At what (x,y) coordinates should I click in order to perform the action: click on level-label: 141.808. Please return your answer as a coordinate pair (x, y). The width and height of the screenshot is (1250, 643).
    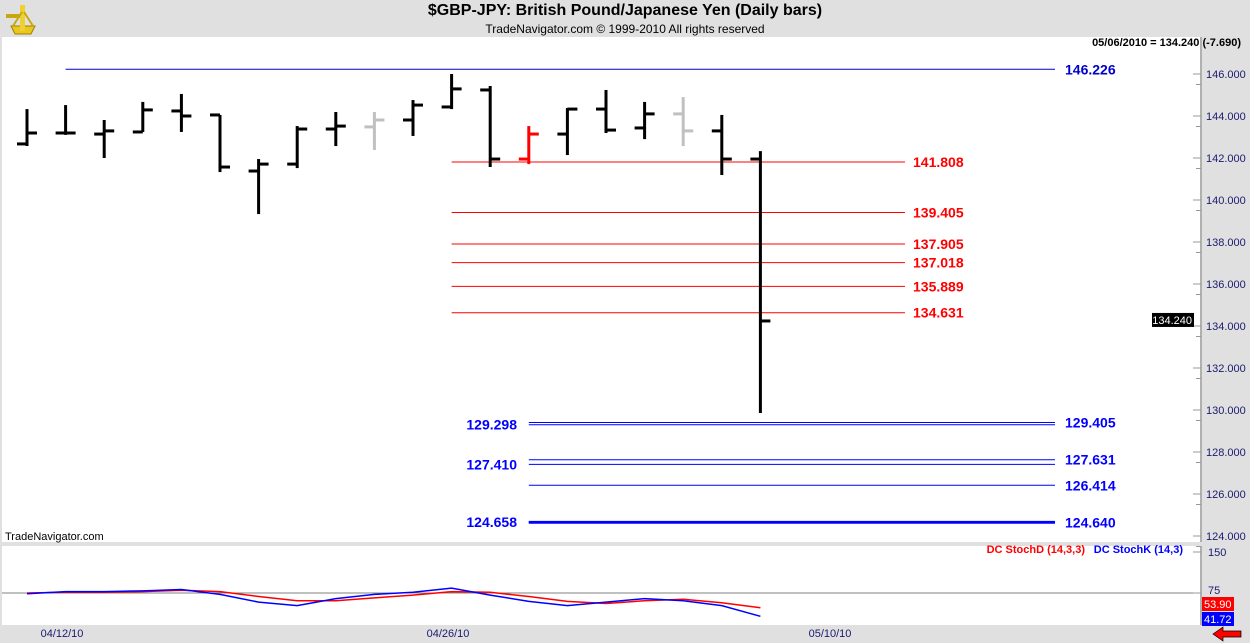
    Looking at the image, I should click on (938, 162).